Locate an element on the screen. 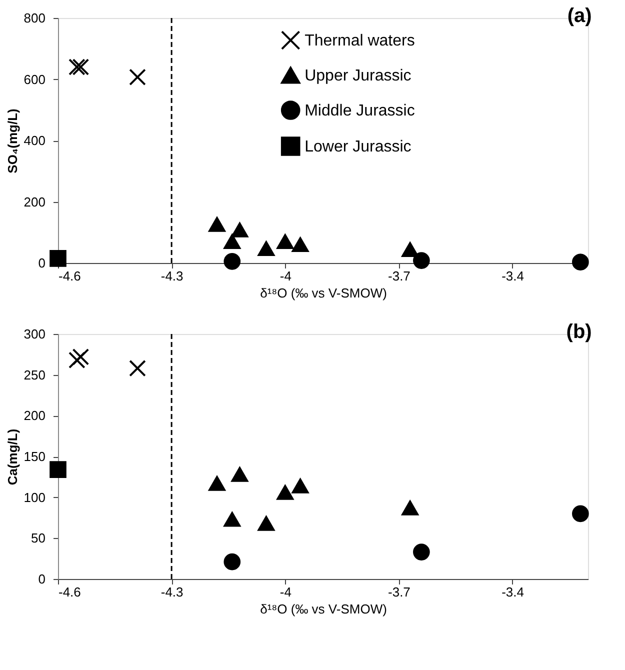 The width and height of the screenshot is (625, 670). legend-label: Lower Jurassic is located at coordinates (358, 147).